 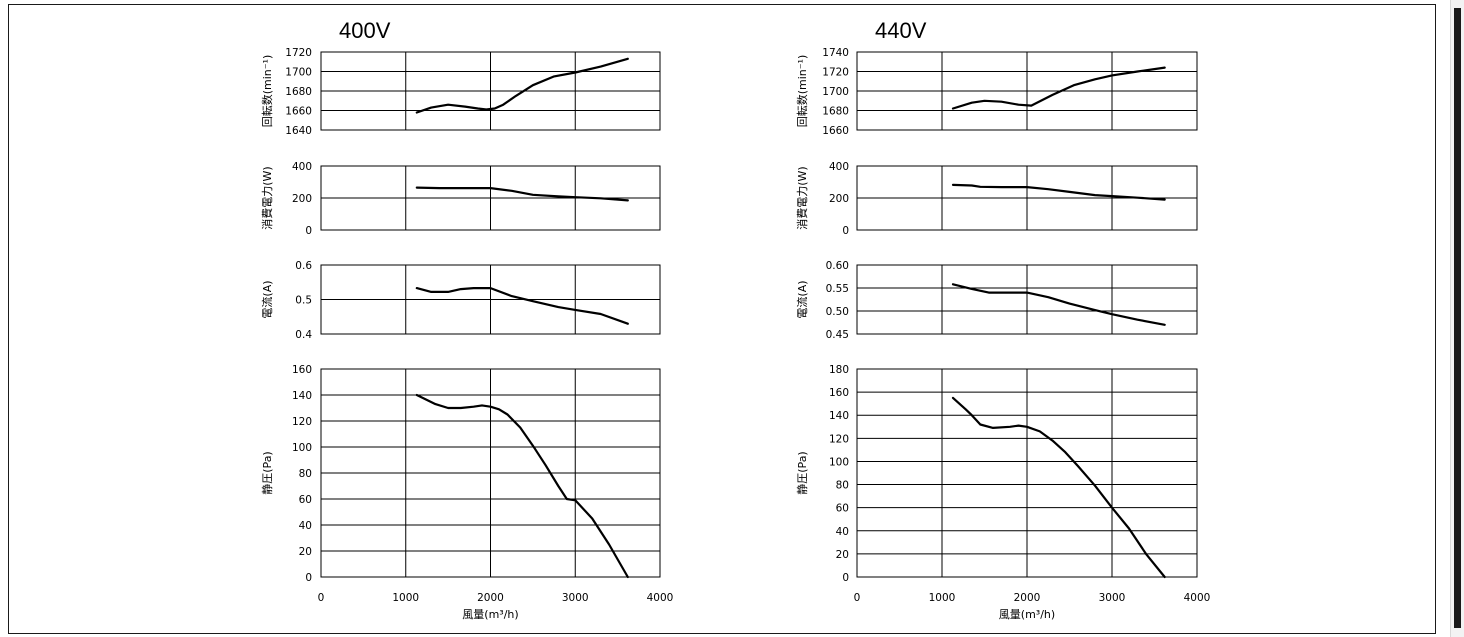 I want to click on vertical-scrollbar, so click(x=1457, y=318).